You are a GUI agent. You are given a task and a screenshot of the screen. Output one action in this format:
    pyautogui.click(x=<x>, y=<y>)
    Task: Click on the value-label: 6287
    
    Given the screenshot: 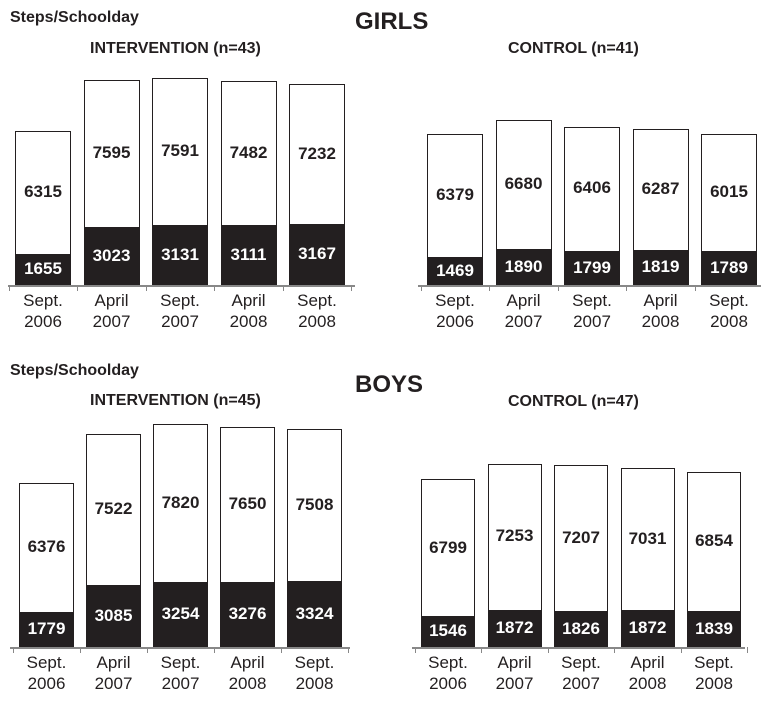 What is the action you would take?
    pyautogui.click(x=660, y=189)
    